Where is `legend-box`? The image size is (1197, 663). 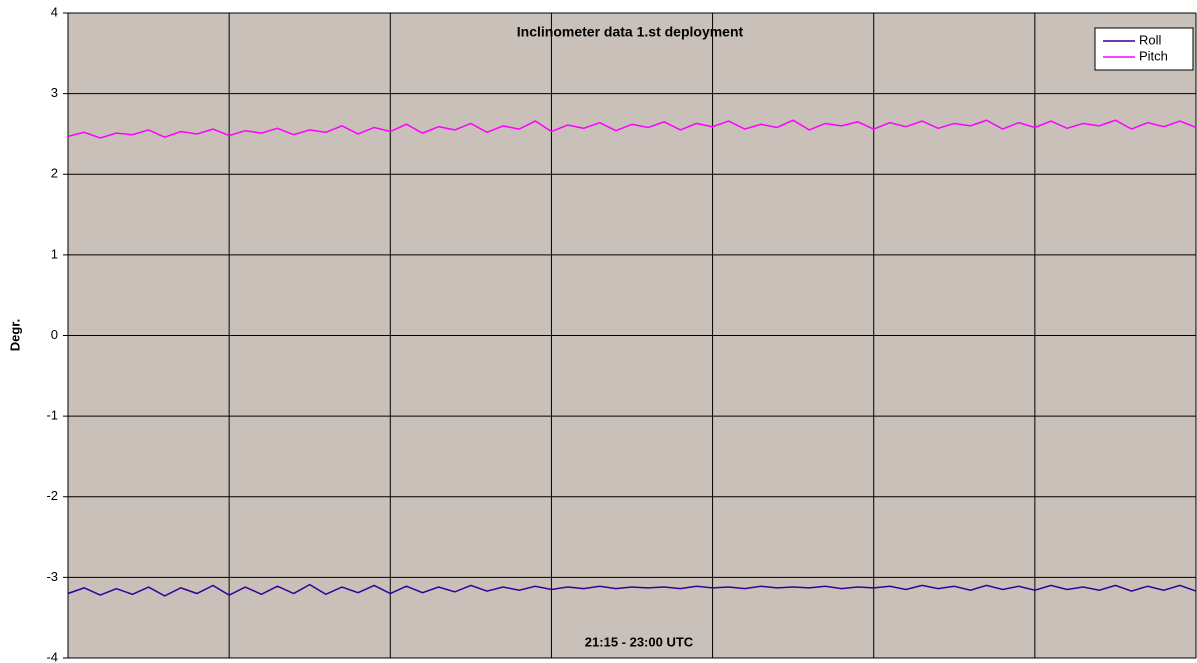 legend-box is located at coordinates (1144, 49).